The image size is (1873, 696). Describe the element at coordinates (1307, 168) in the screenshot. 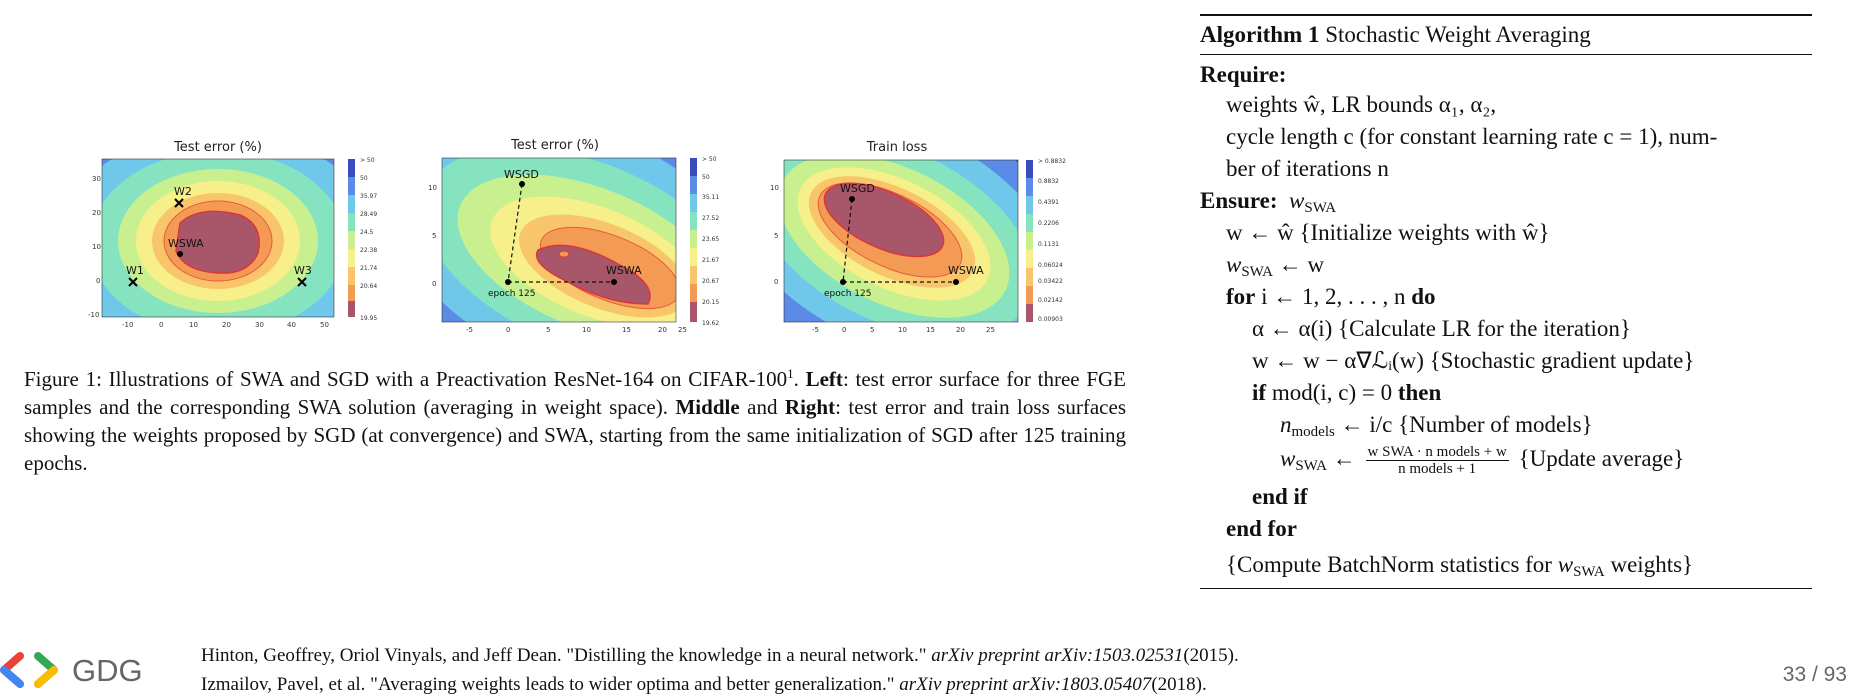

I see `require-line: ber of iterations n` at that location.